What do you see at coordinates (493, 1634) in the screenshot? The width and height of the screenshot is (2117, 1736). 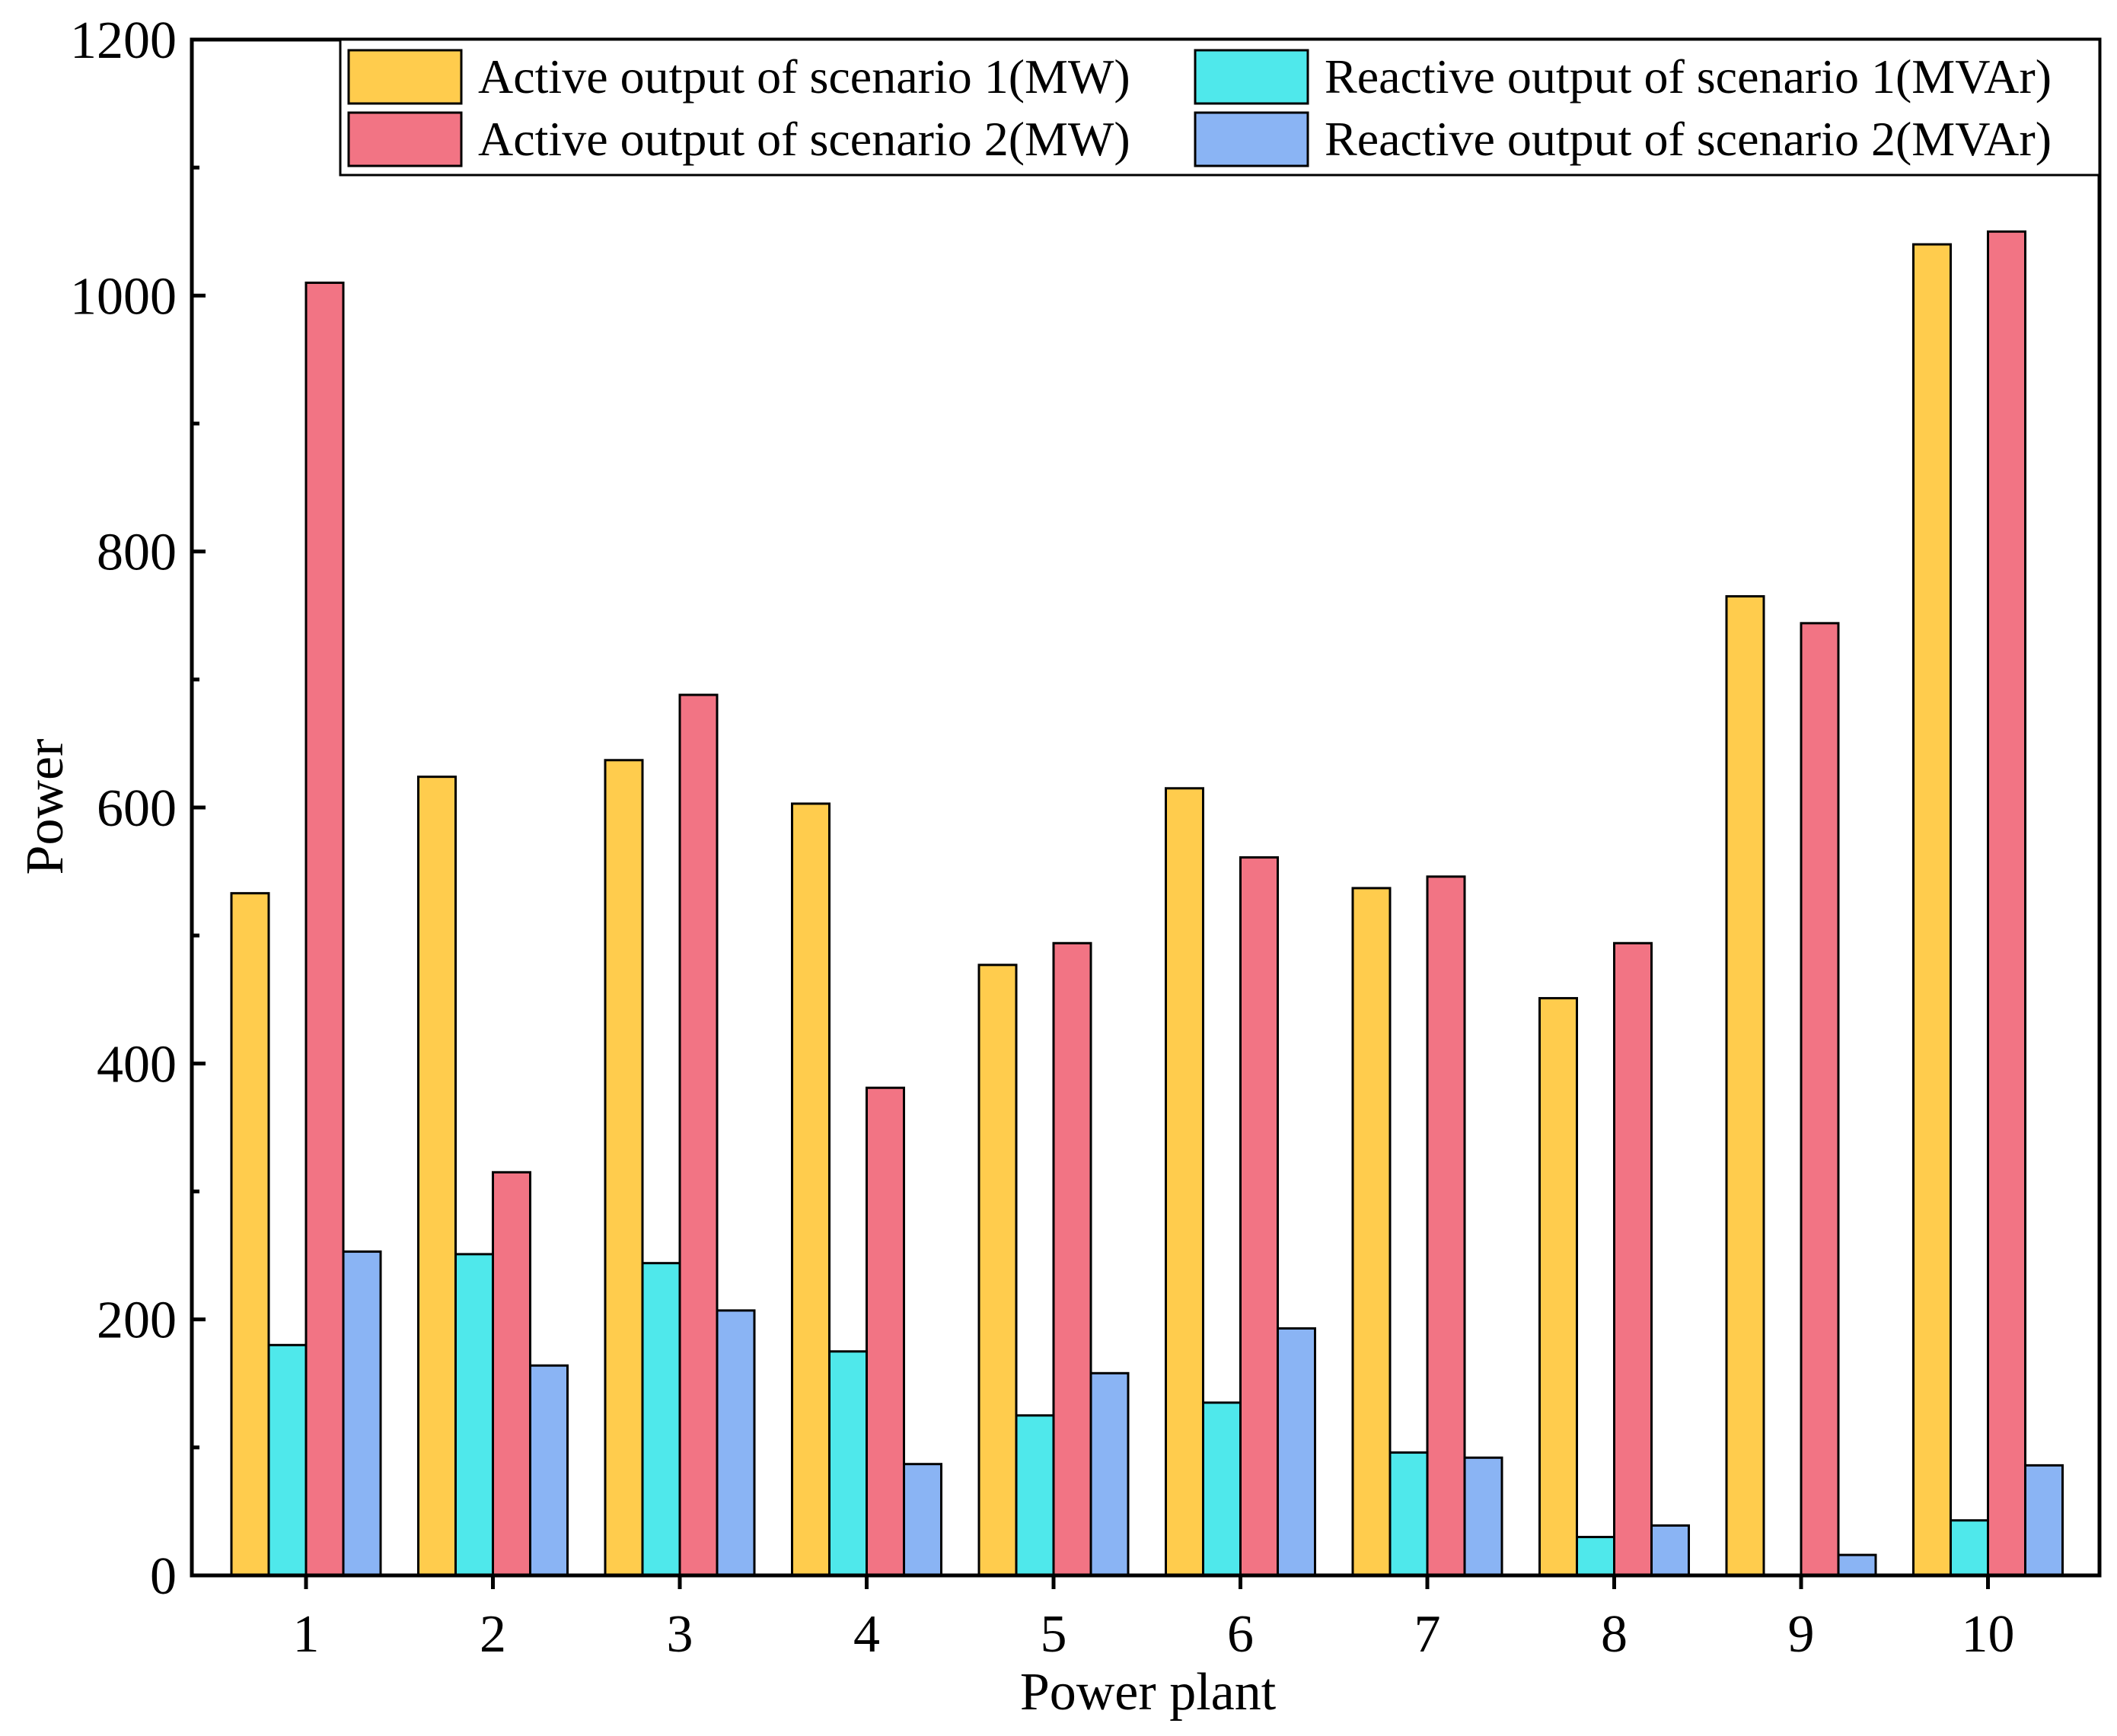 I see `x-tick-label: 2` at bounding box center [493, 1634].